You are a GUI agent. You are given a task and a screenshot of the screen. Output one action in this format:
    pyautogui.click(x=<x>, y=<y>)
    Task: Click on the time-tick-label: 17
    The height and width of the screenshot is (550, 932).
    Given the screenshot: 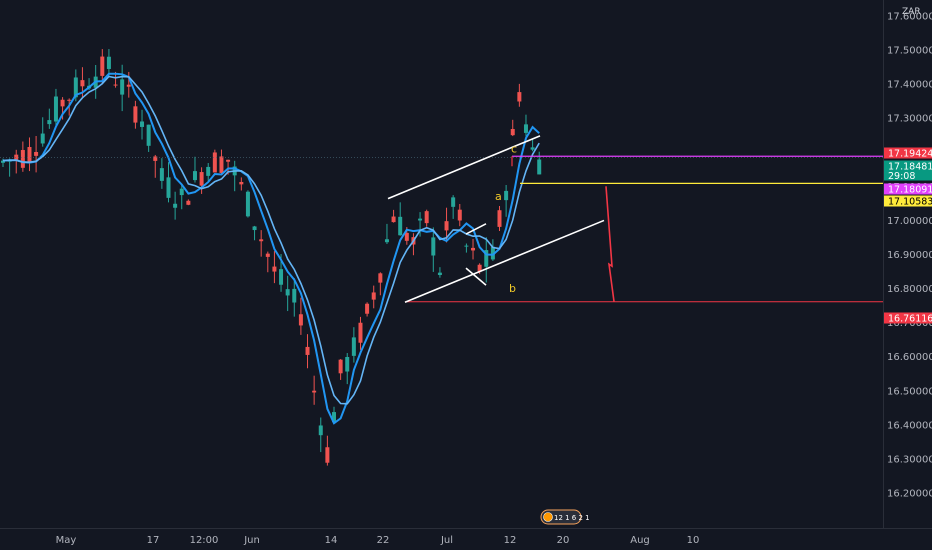 What is the action you would take?
    pyautogui.click(x=153, y=540)
    